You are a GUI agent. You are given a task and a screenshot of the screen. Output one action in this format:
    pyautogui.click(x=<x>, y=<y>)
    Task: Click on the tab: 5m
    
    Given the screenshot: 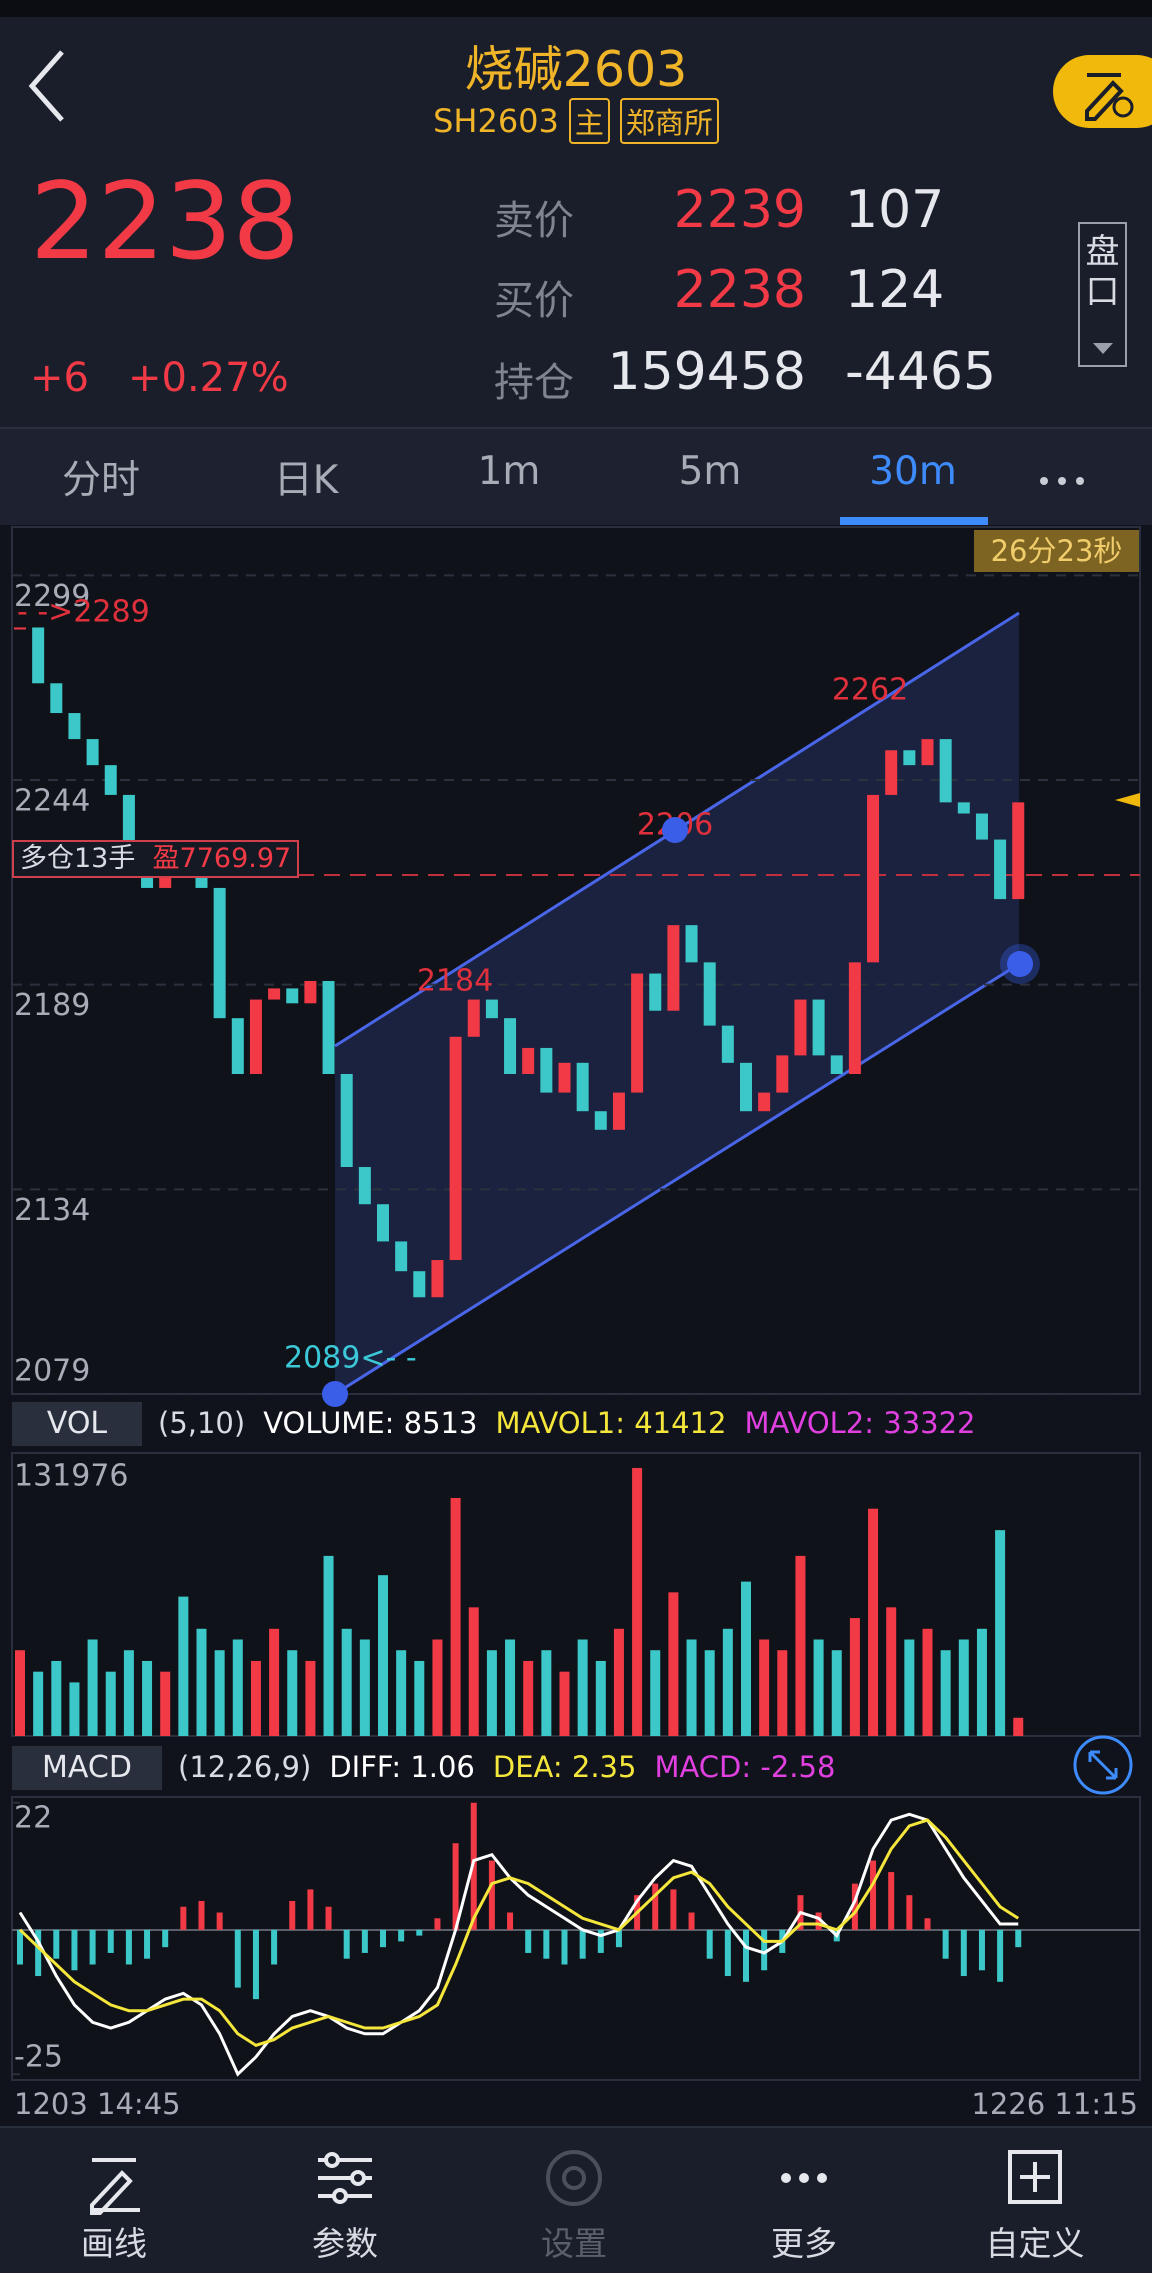 What is the action you would take?
    pyautogui.click(x=710, y=471)
    